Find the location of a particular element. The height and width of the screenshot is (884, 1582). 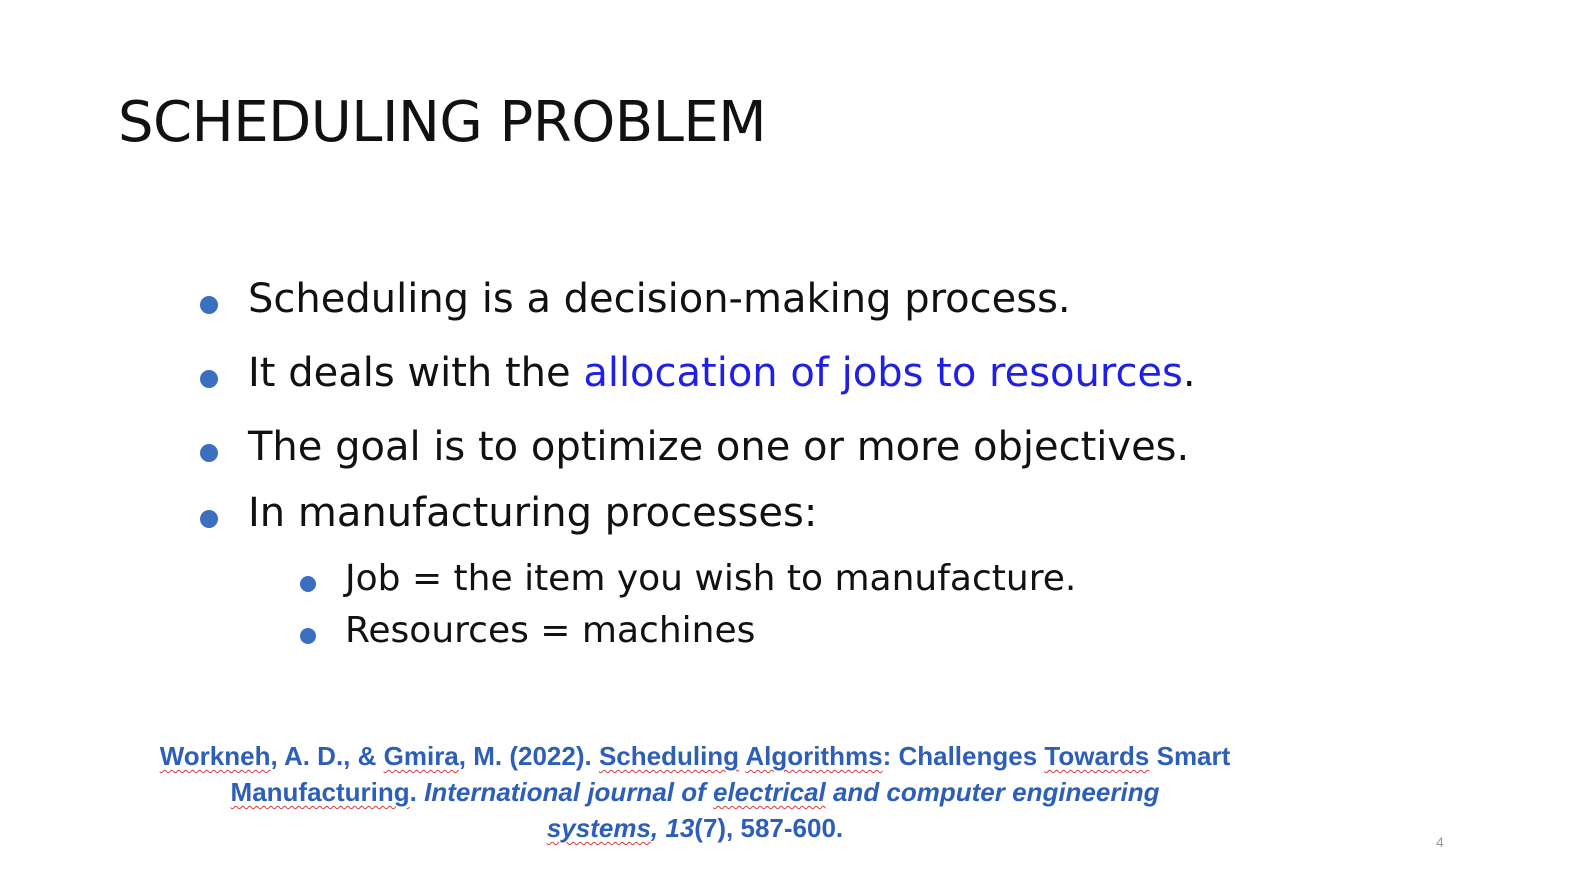

reference-title-word: Manufacturing is located at coordinates (320, 792).